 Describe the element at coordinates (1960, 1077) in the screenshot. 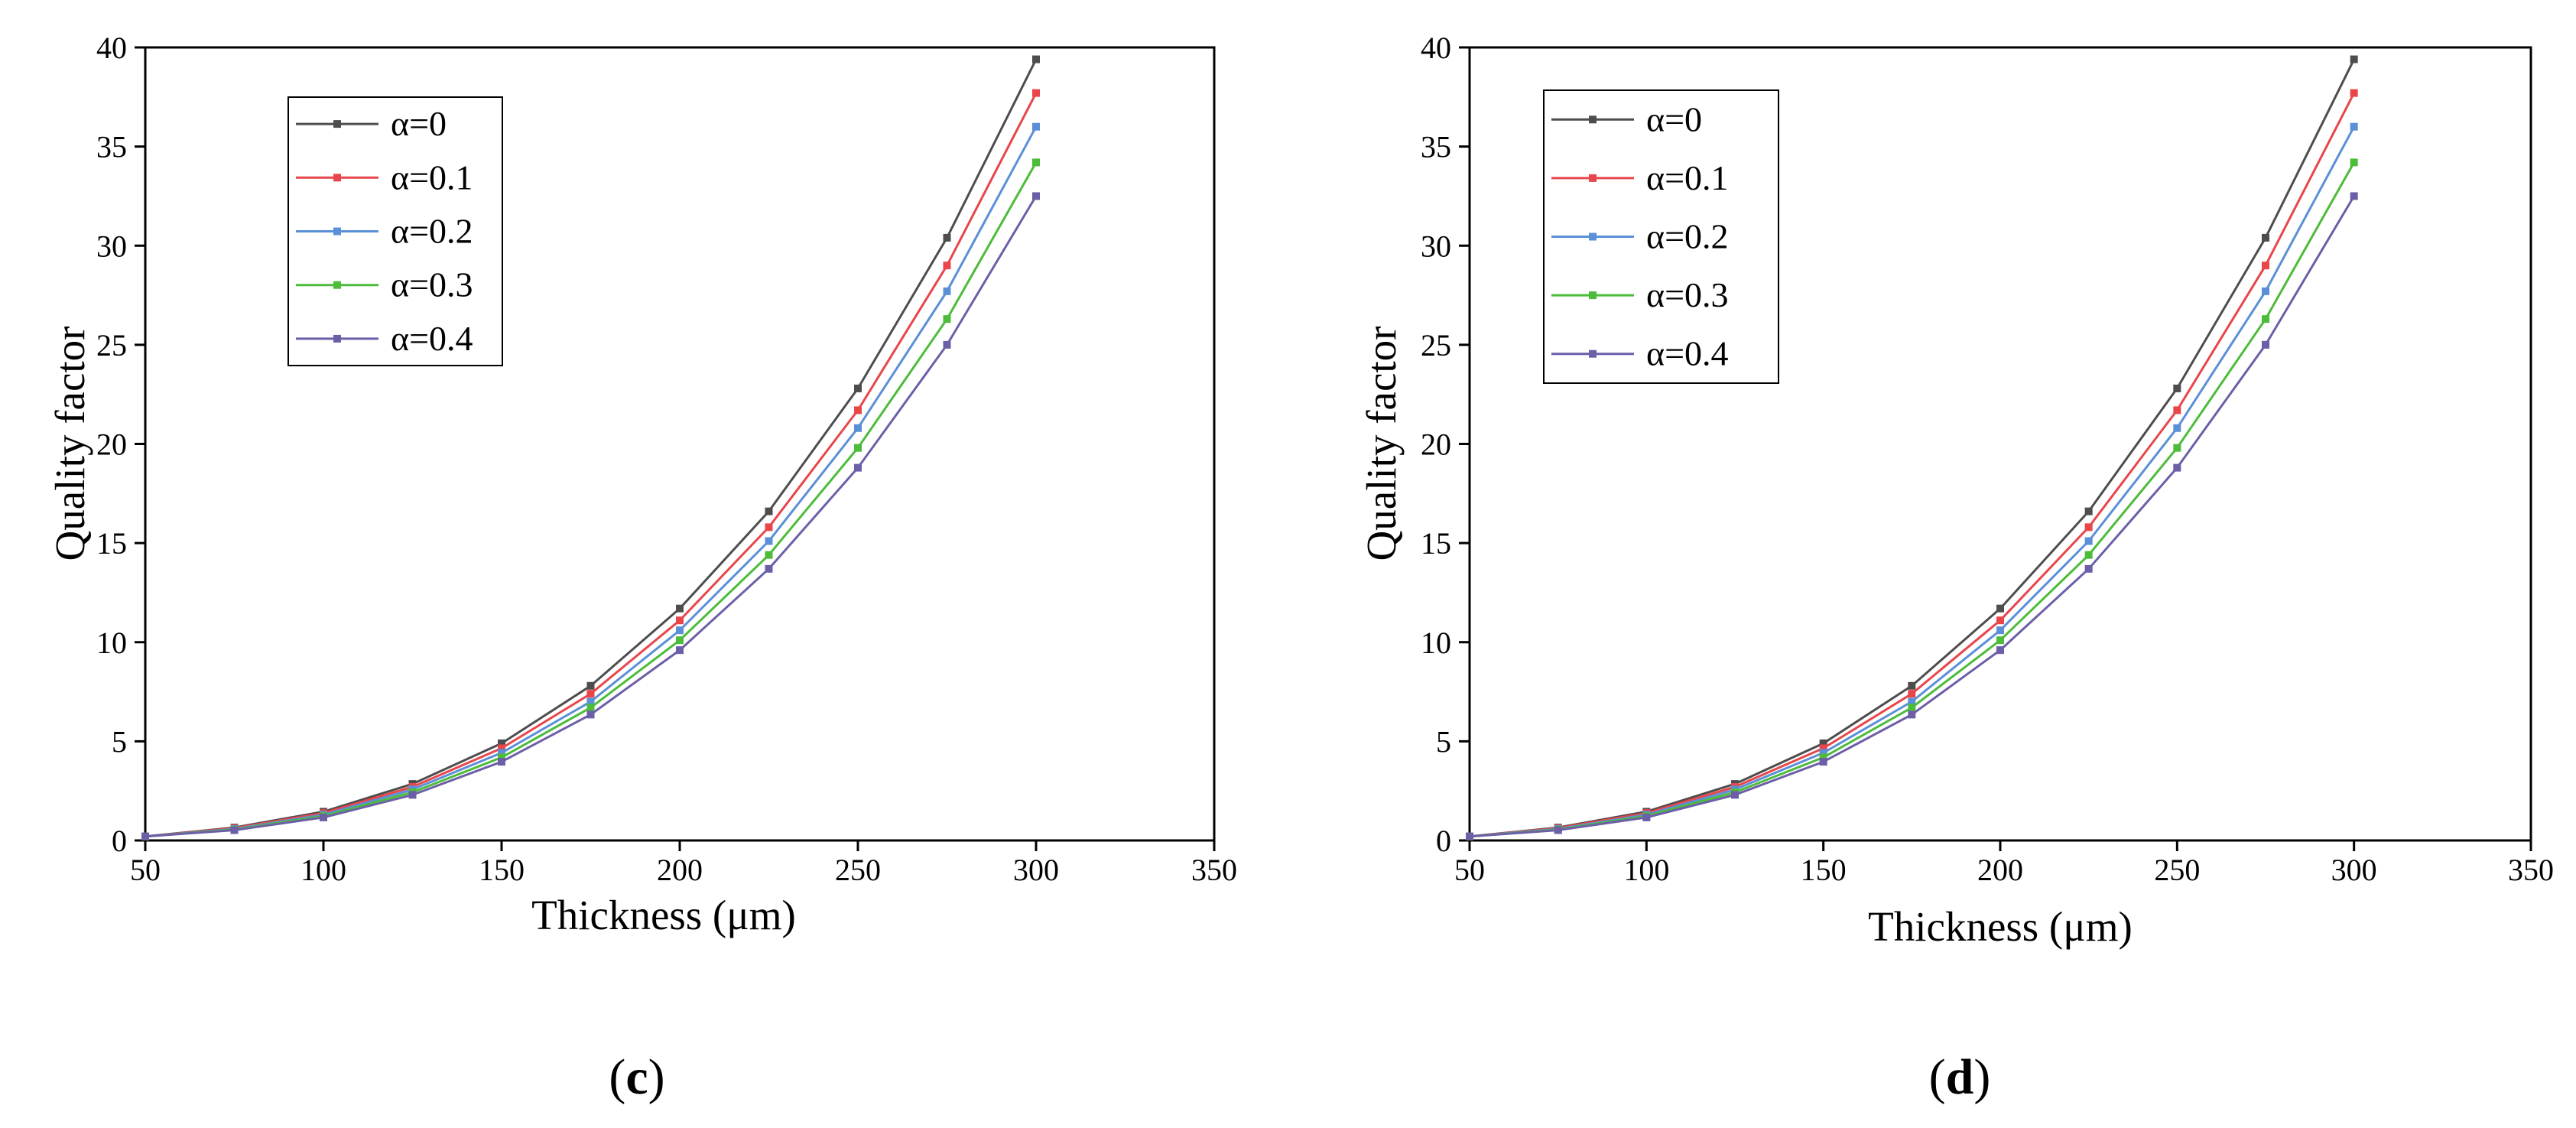

I see `panel-label: (d)` at that location.